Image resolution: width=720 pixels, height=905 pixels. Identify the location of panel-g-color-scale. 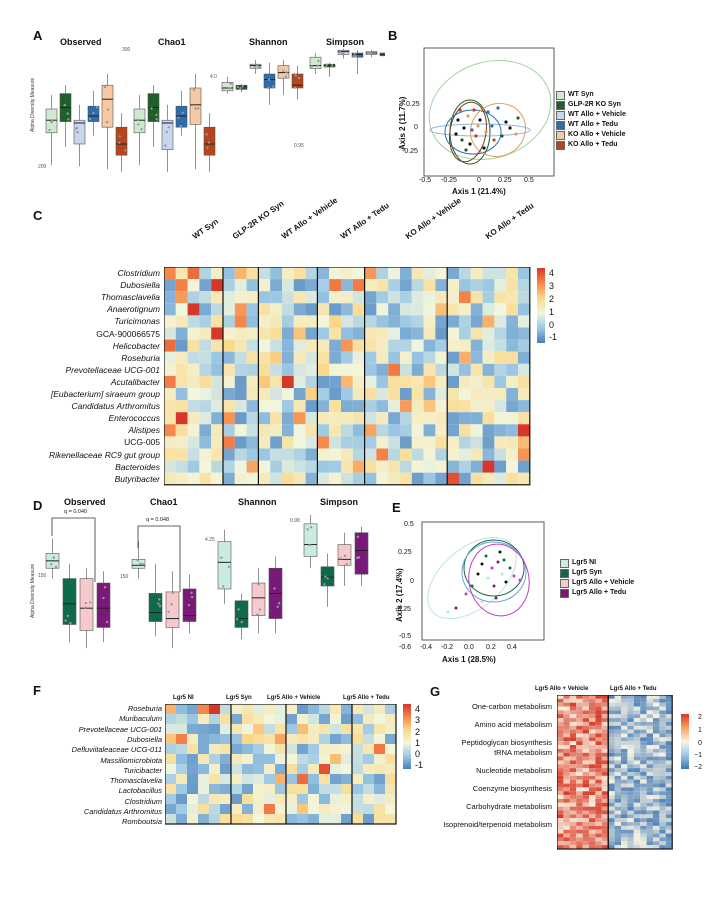
(685, 741).